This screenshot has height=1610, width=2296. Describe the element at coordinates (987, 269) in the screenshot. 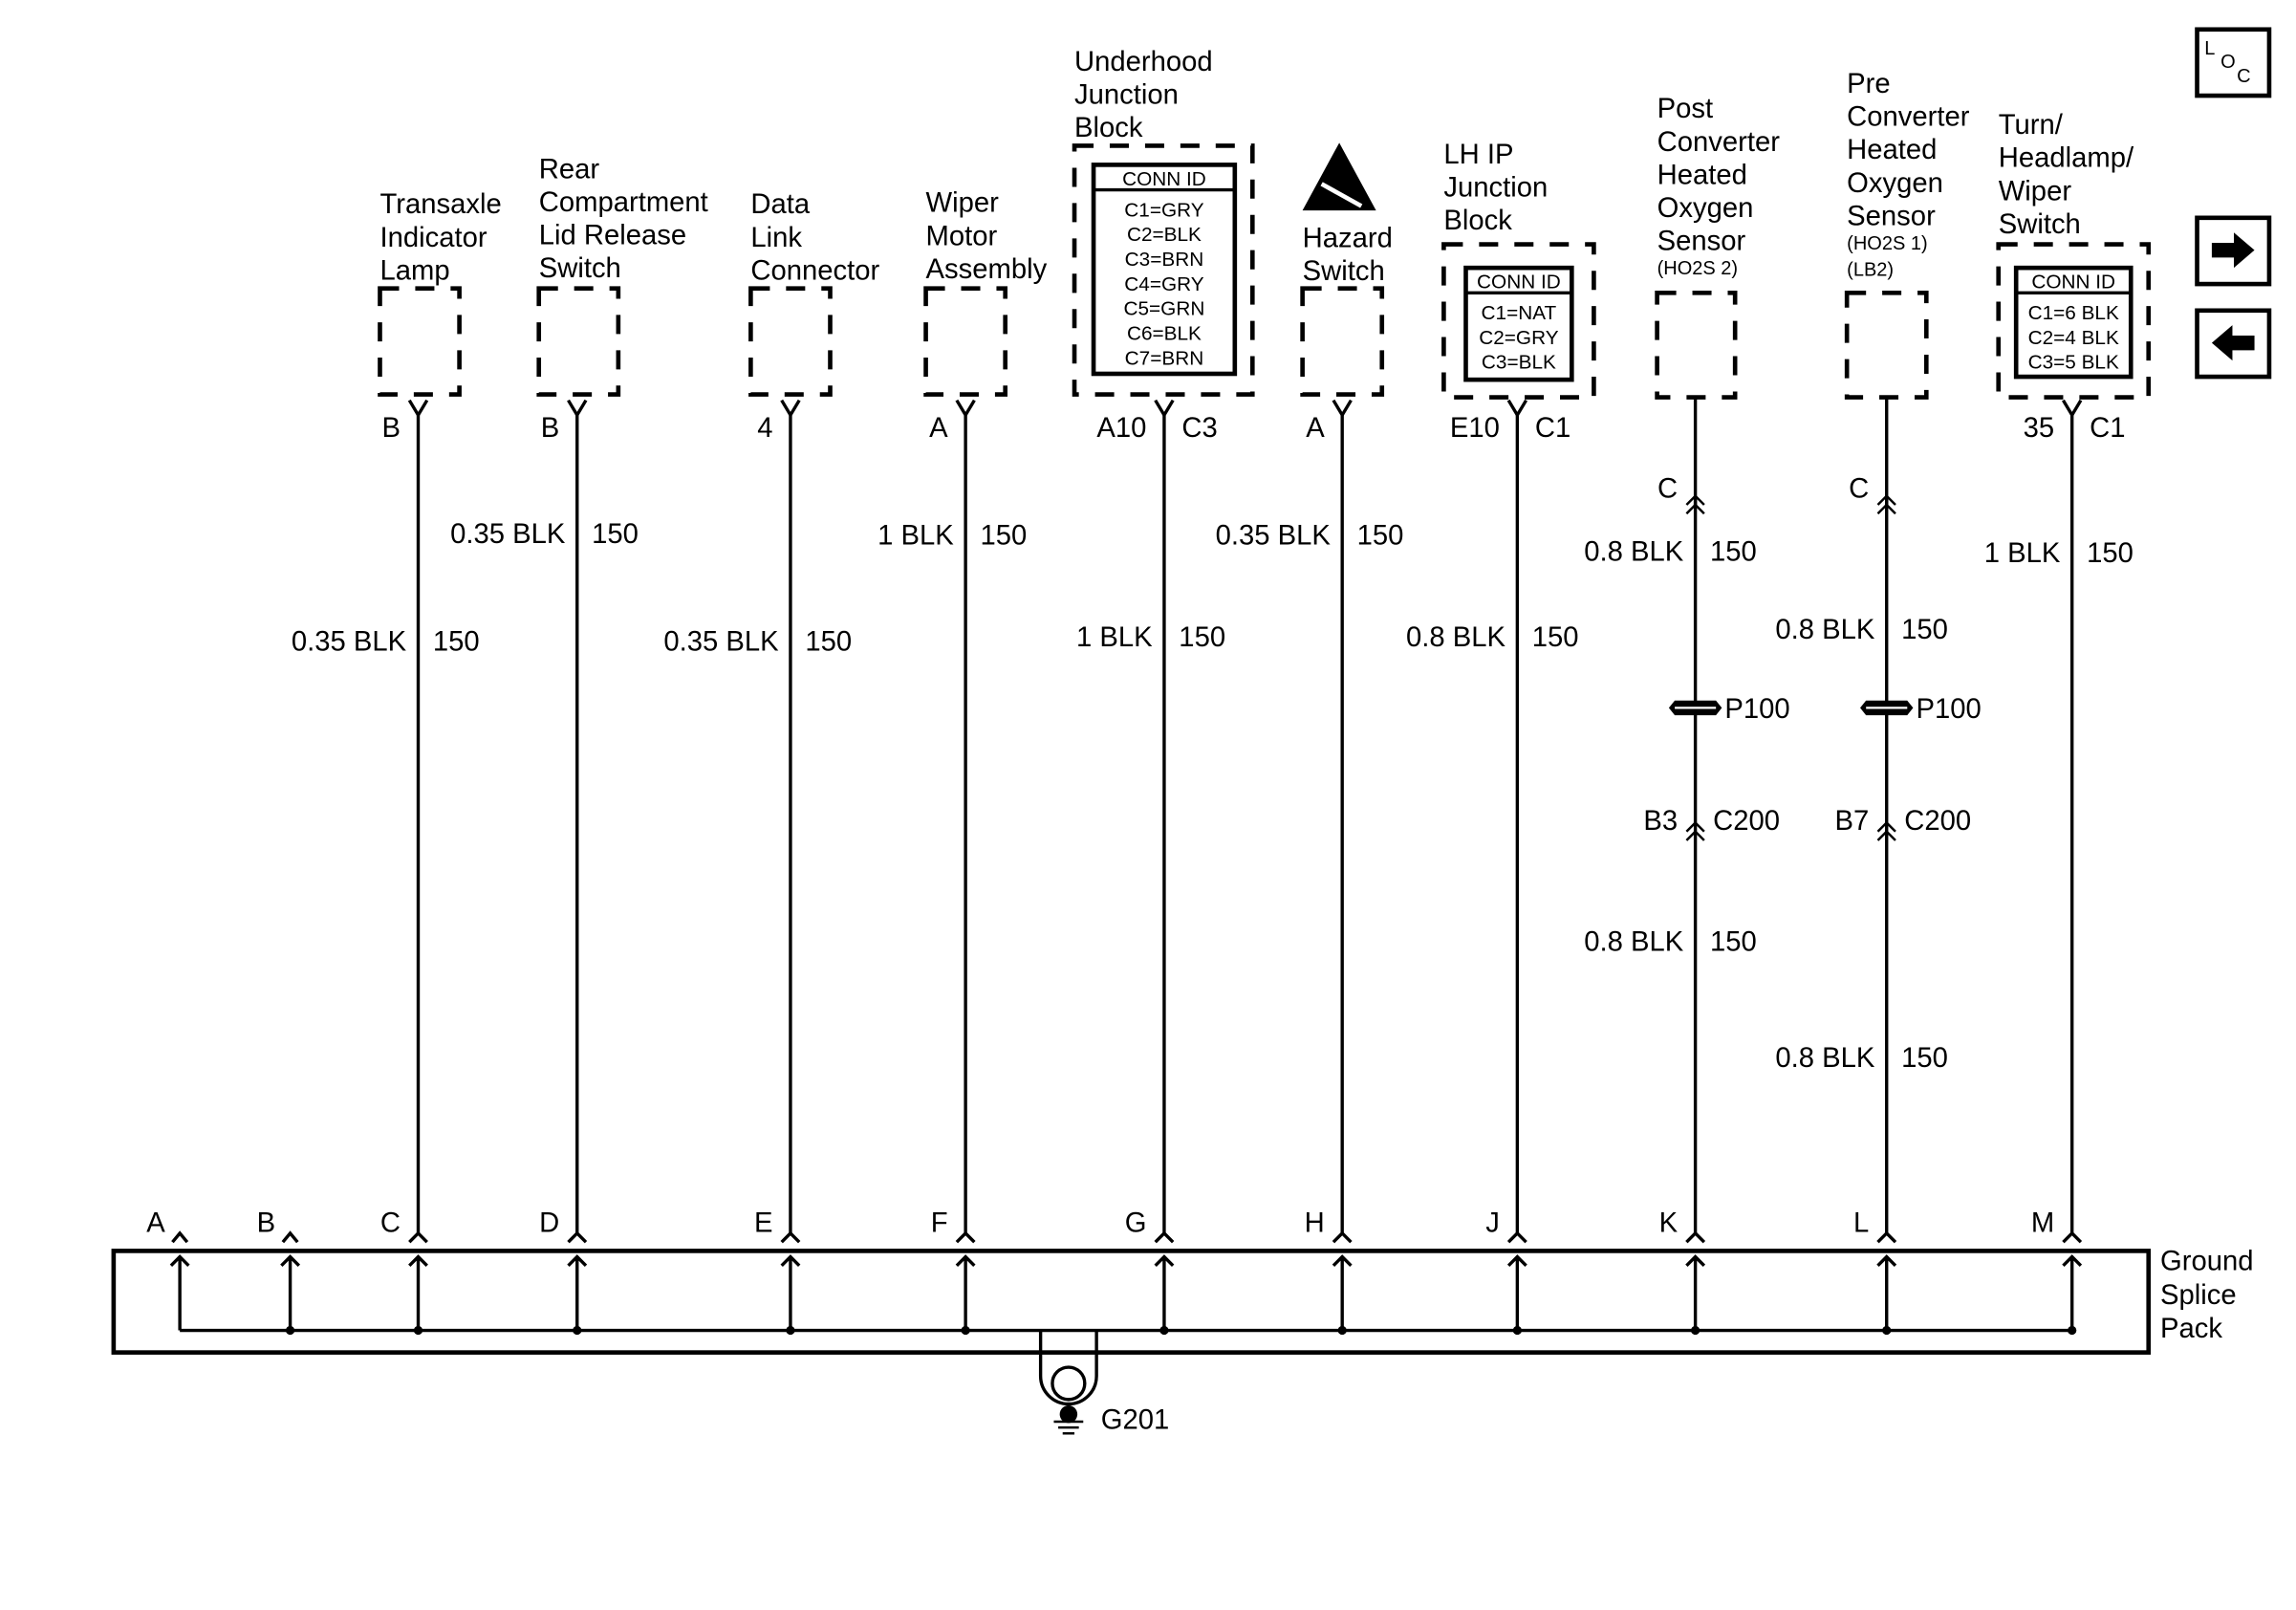

I see `component-name-line: Assembly` at that location.